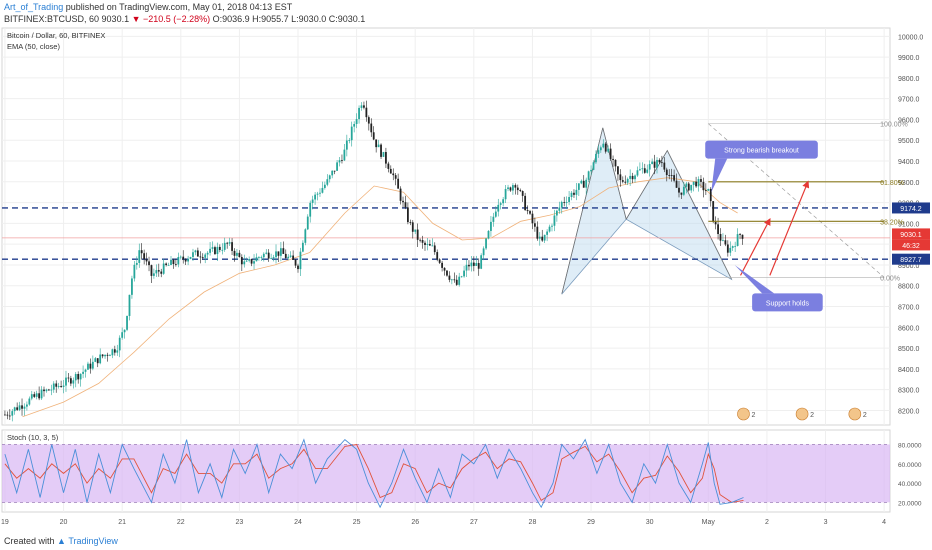 The height and width of the screenshot is (550, 932). Describe the element at coordinates (93, 541) in the screenshot. I see `tradingview-brand: TradingView` at that location.